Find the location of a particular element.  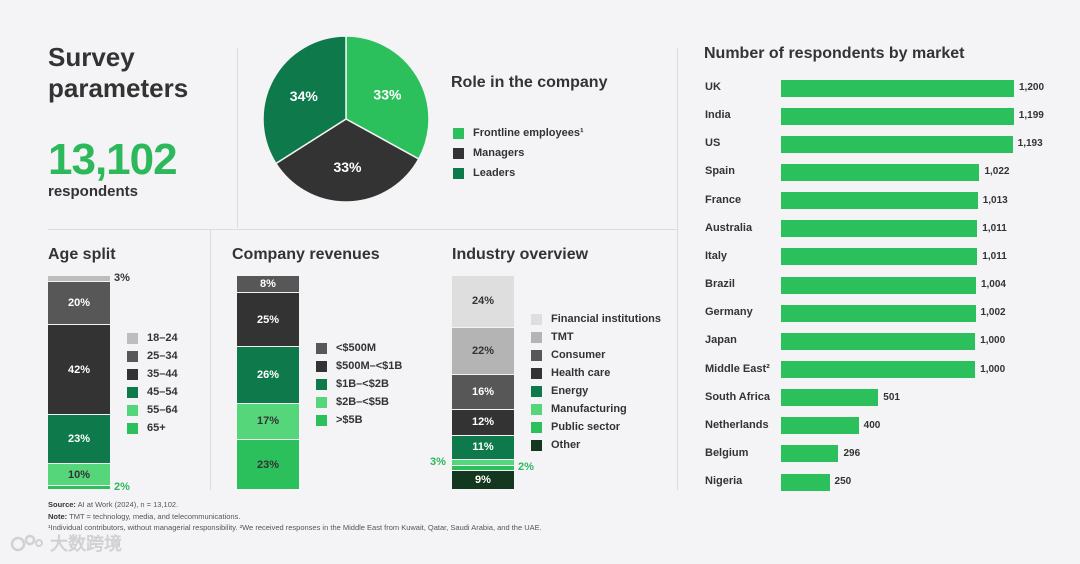

legend-label: 18–24 is located at coordinates (162, 338).